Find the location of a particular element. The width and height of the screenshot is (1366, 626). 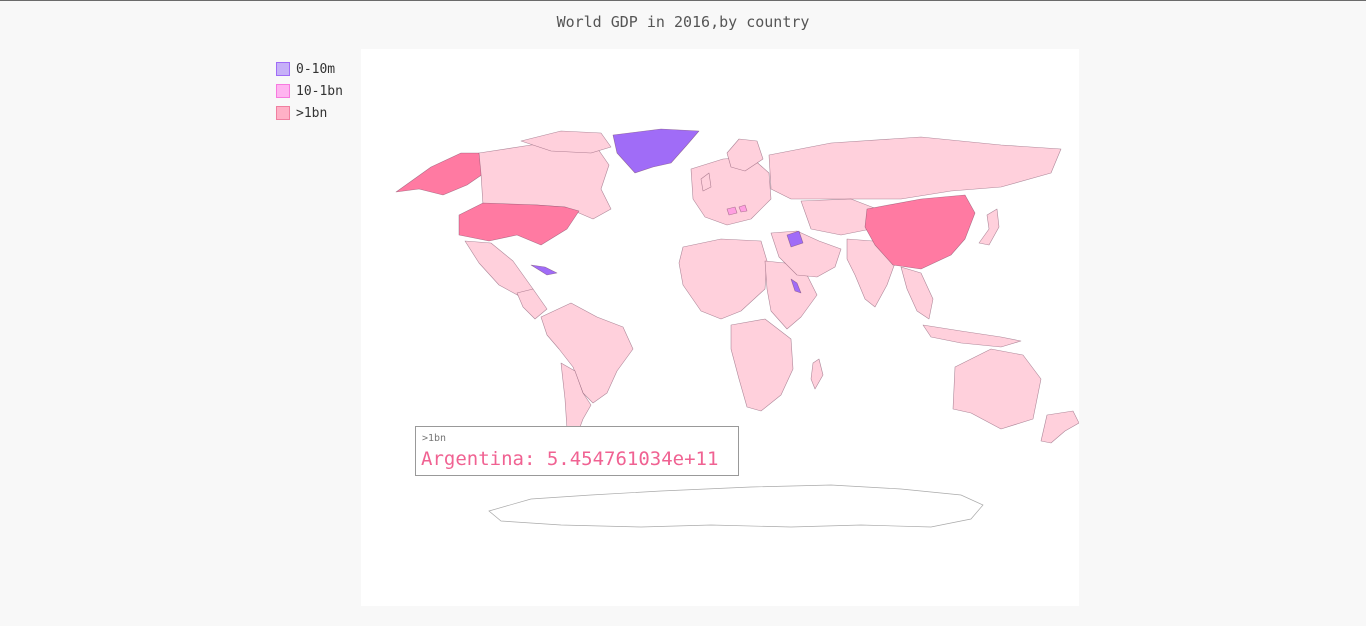

legend-label: 10-1bn is located at coordinates (319, 91).